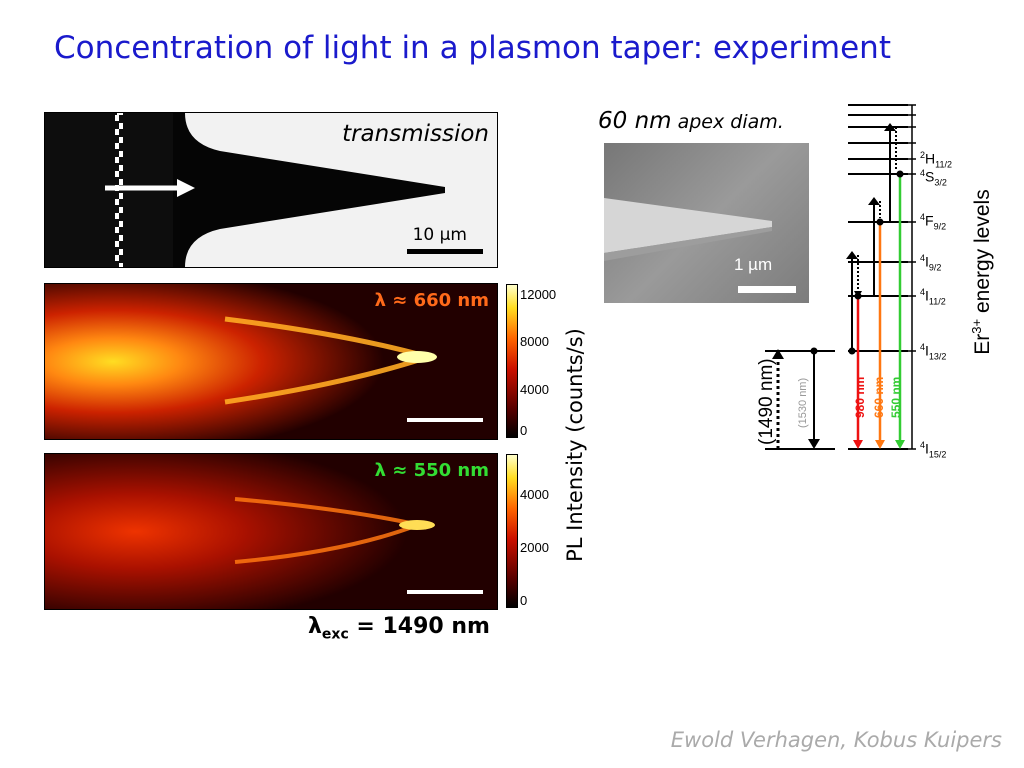 Image resolution: width=1024 pixels, height=768 pixels. I want to click on sem-scale-bar, so click(767, 289).